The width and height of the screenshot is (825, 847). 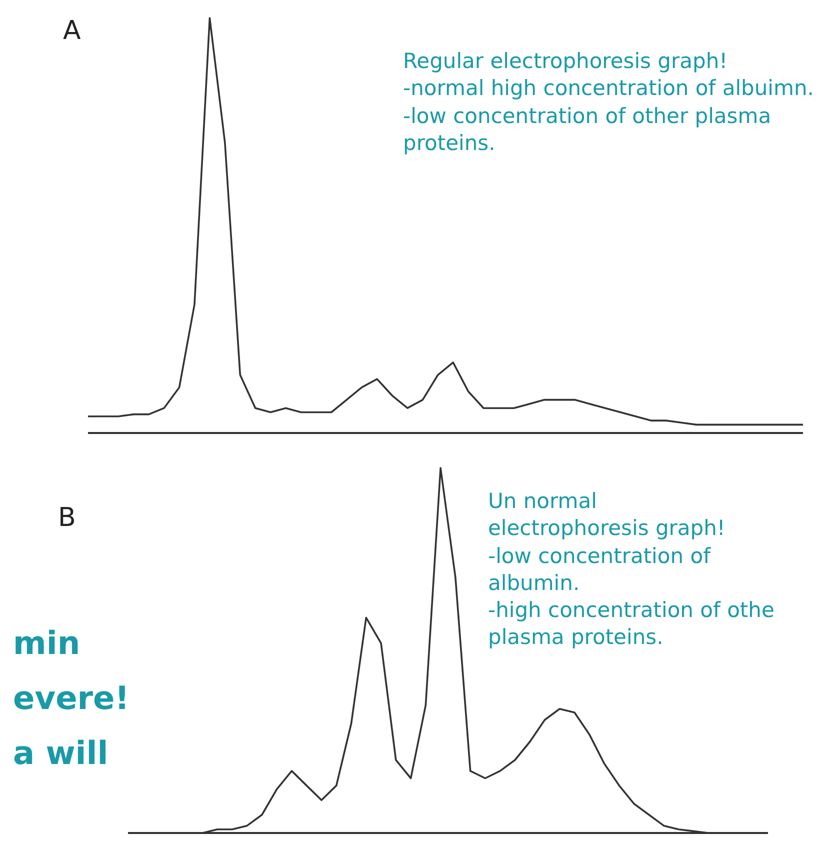 What do you see at coordinates (632, 570) in the screenshot?
I see `annotation: Un normal electrophoresis graph! -low concentration of albumin. -high concentration of othe plasma proteins.` at bounding box center [632, 570].